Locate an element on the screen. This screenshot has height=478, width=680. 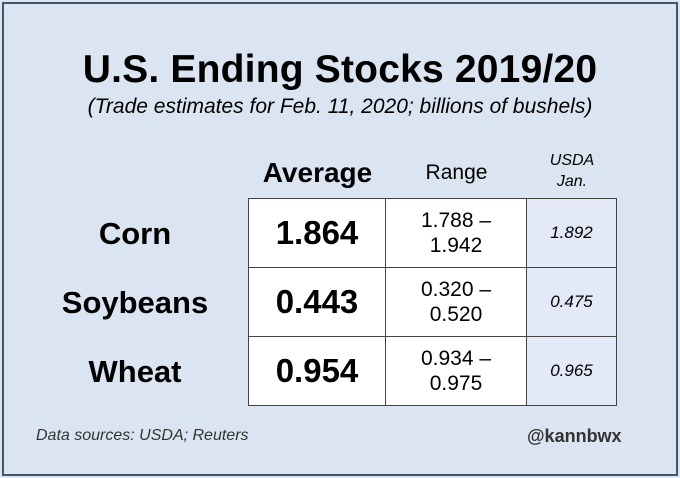
cell-wheat-average: 0.954 is located at coordinates (317, 371).